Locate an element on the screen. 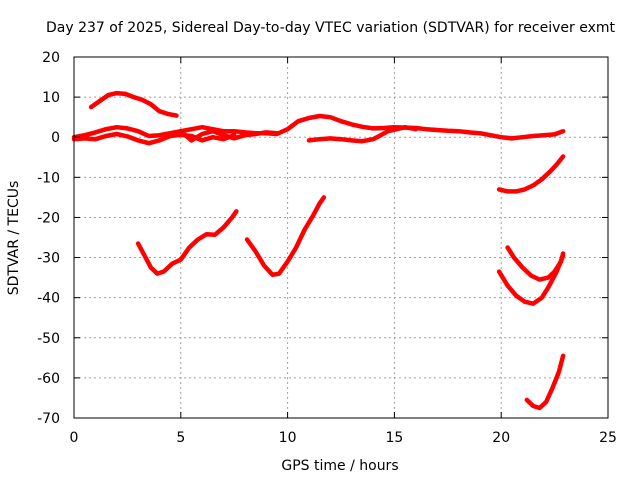 This screenshot has width=640, height=480. x-tick-labels: 0 5 10 15 20 25 is located at coordinates (343, 438).